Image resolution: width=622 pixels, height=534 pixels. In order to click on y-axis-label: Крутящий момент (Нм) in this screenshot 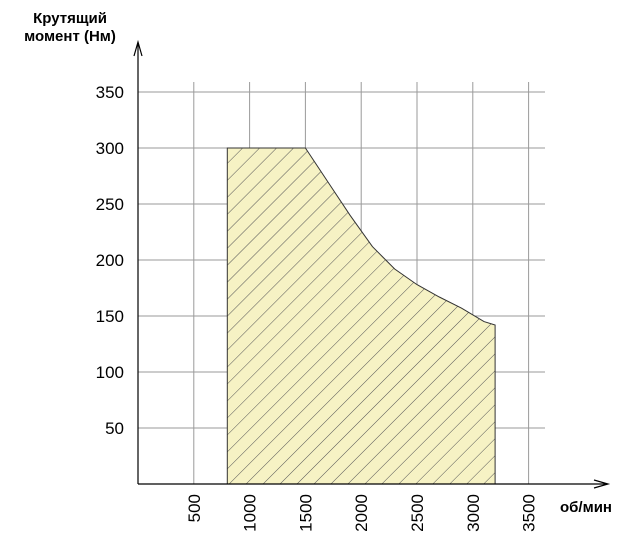, I will do `click(70, 28)`.